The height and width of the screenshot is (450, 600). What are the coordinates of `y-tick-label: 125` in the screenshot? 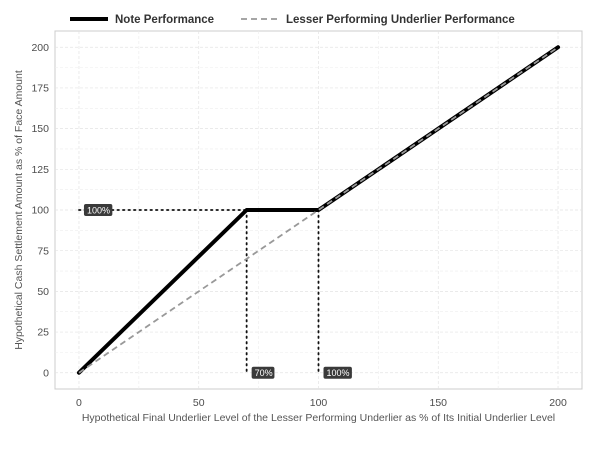 It's located at (40, 170).